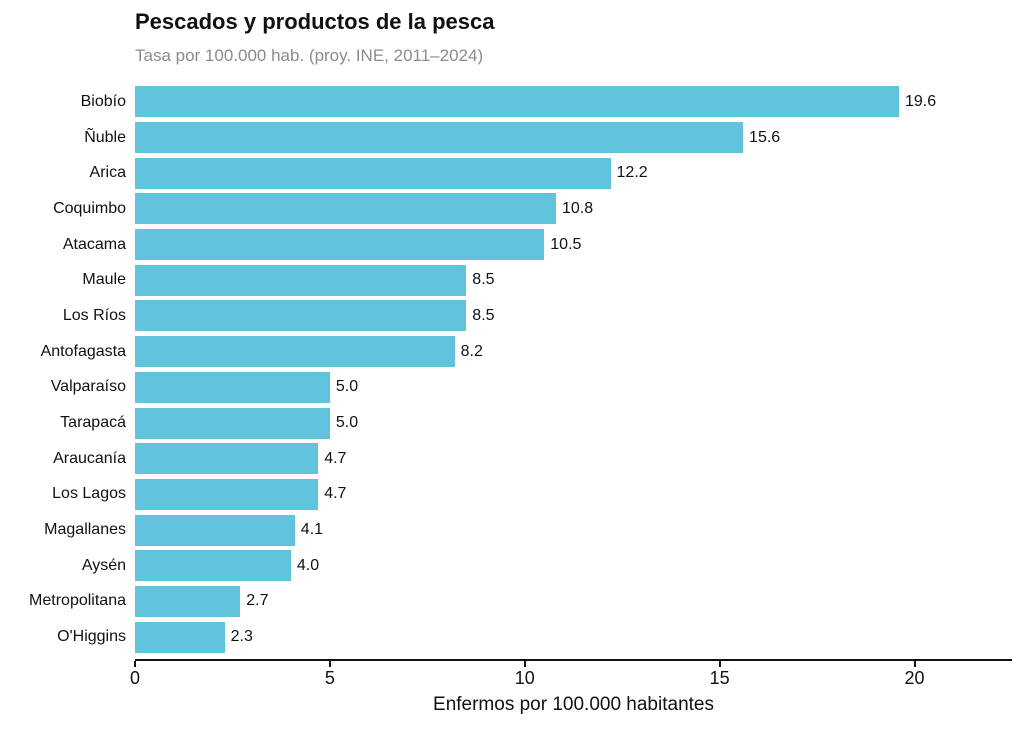  I want to click on bar-row: Aysén 4.0, so click(506, 566).